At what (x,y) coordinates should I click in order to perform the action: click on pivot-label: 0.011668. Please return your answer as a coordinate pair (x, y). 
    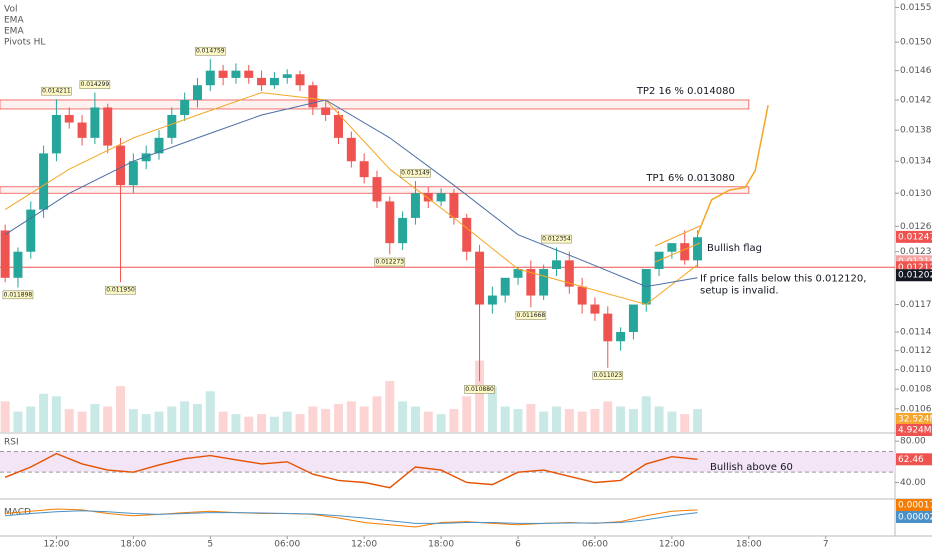
    Looking at the image, I should click on (531, 315).